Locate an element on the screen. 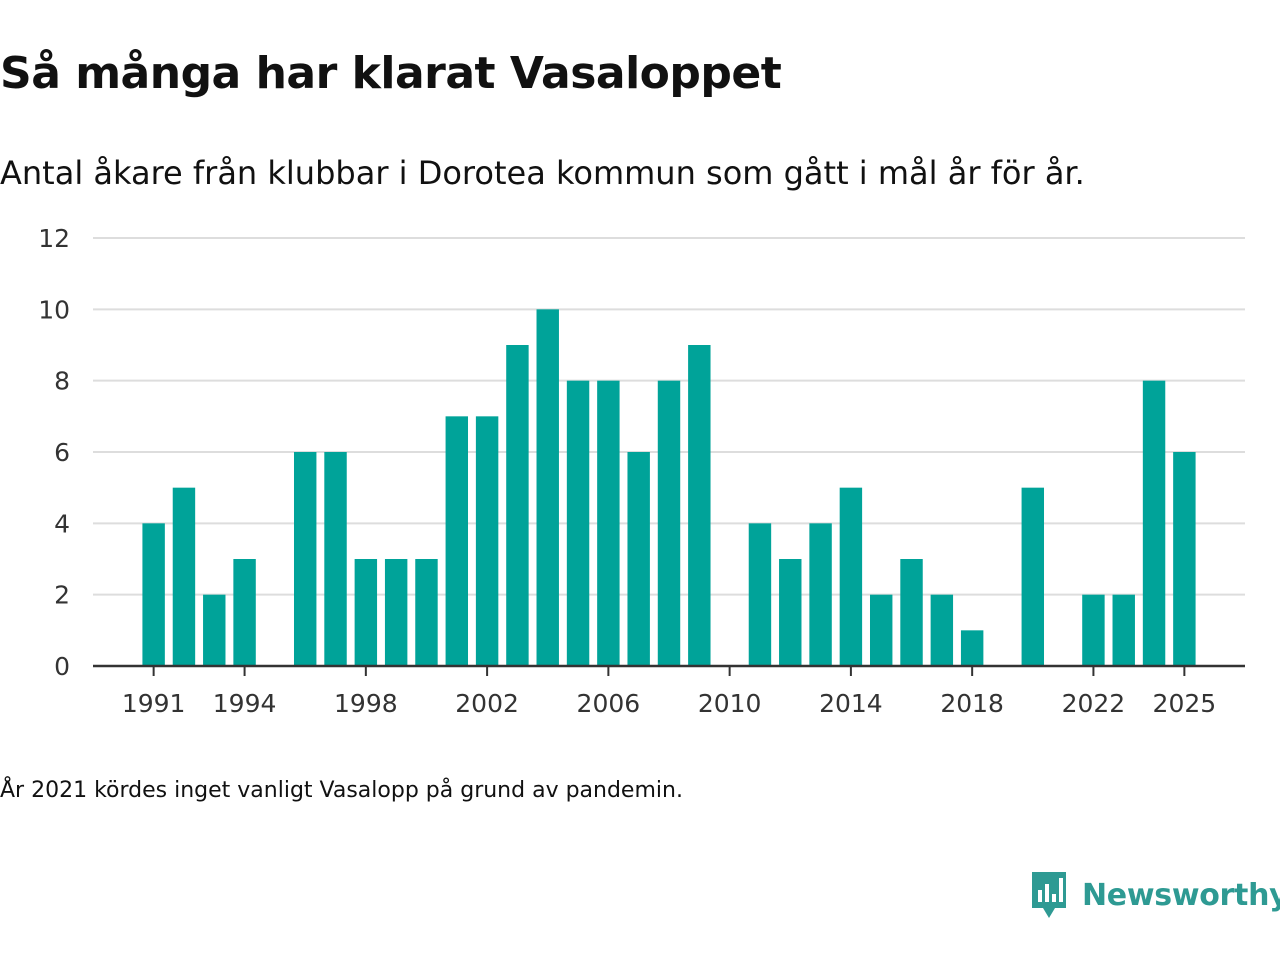  x-tick-label-2006: 2006 is located at coordinates (609, 703).